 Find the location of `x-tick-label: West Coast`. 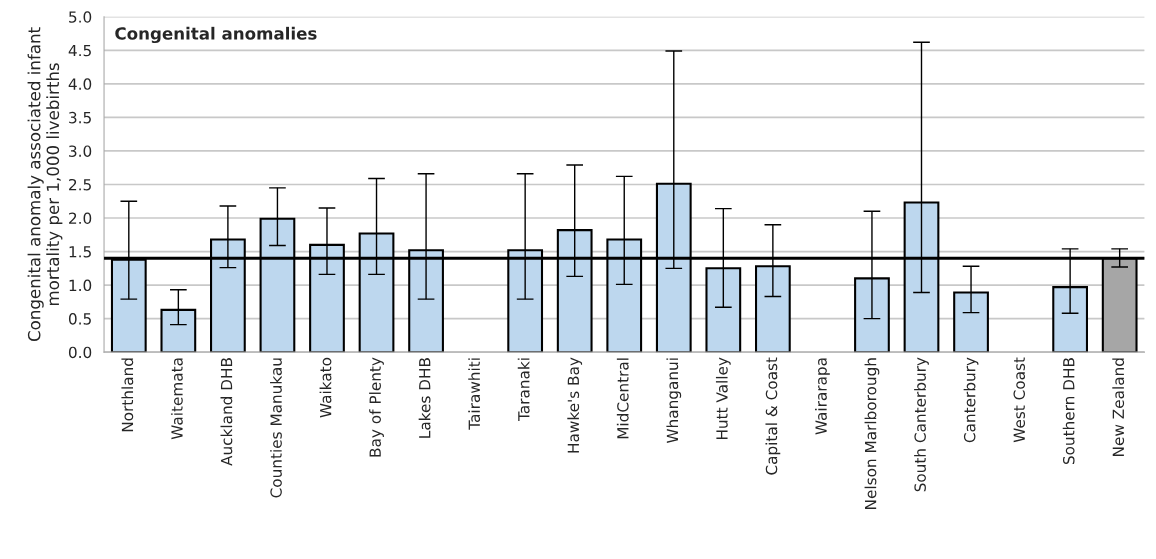

x-tick-label: West Coast is located at coordinates (1019, 400).